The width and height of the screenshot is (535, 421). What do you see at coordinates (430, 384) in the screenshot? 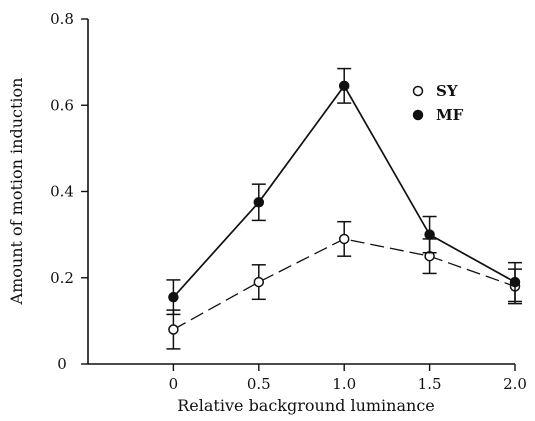
I see `x-tick-label: 1.5` at bounding box center [430, 384].